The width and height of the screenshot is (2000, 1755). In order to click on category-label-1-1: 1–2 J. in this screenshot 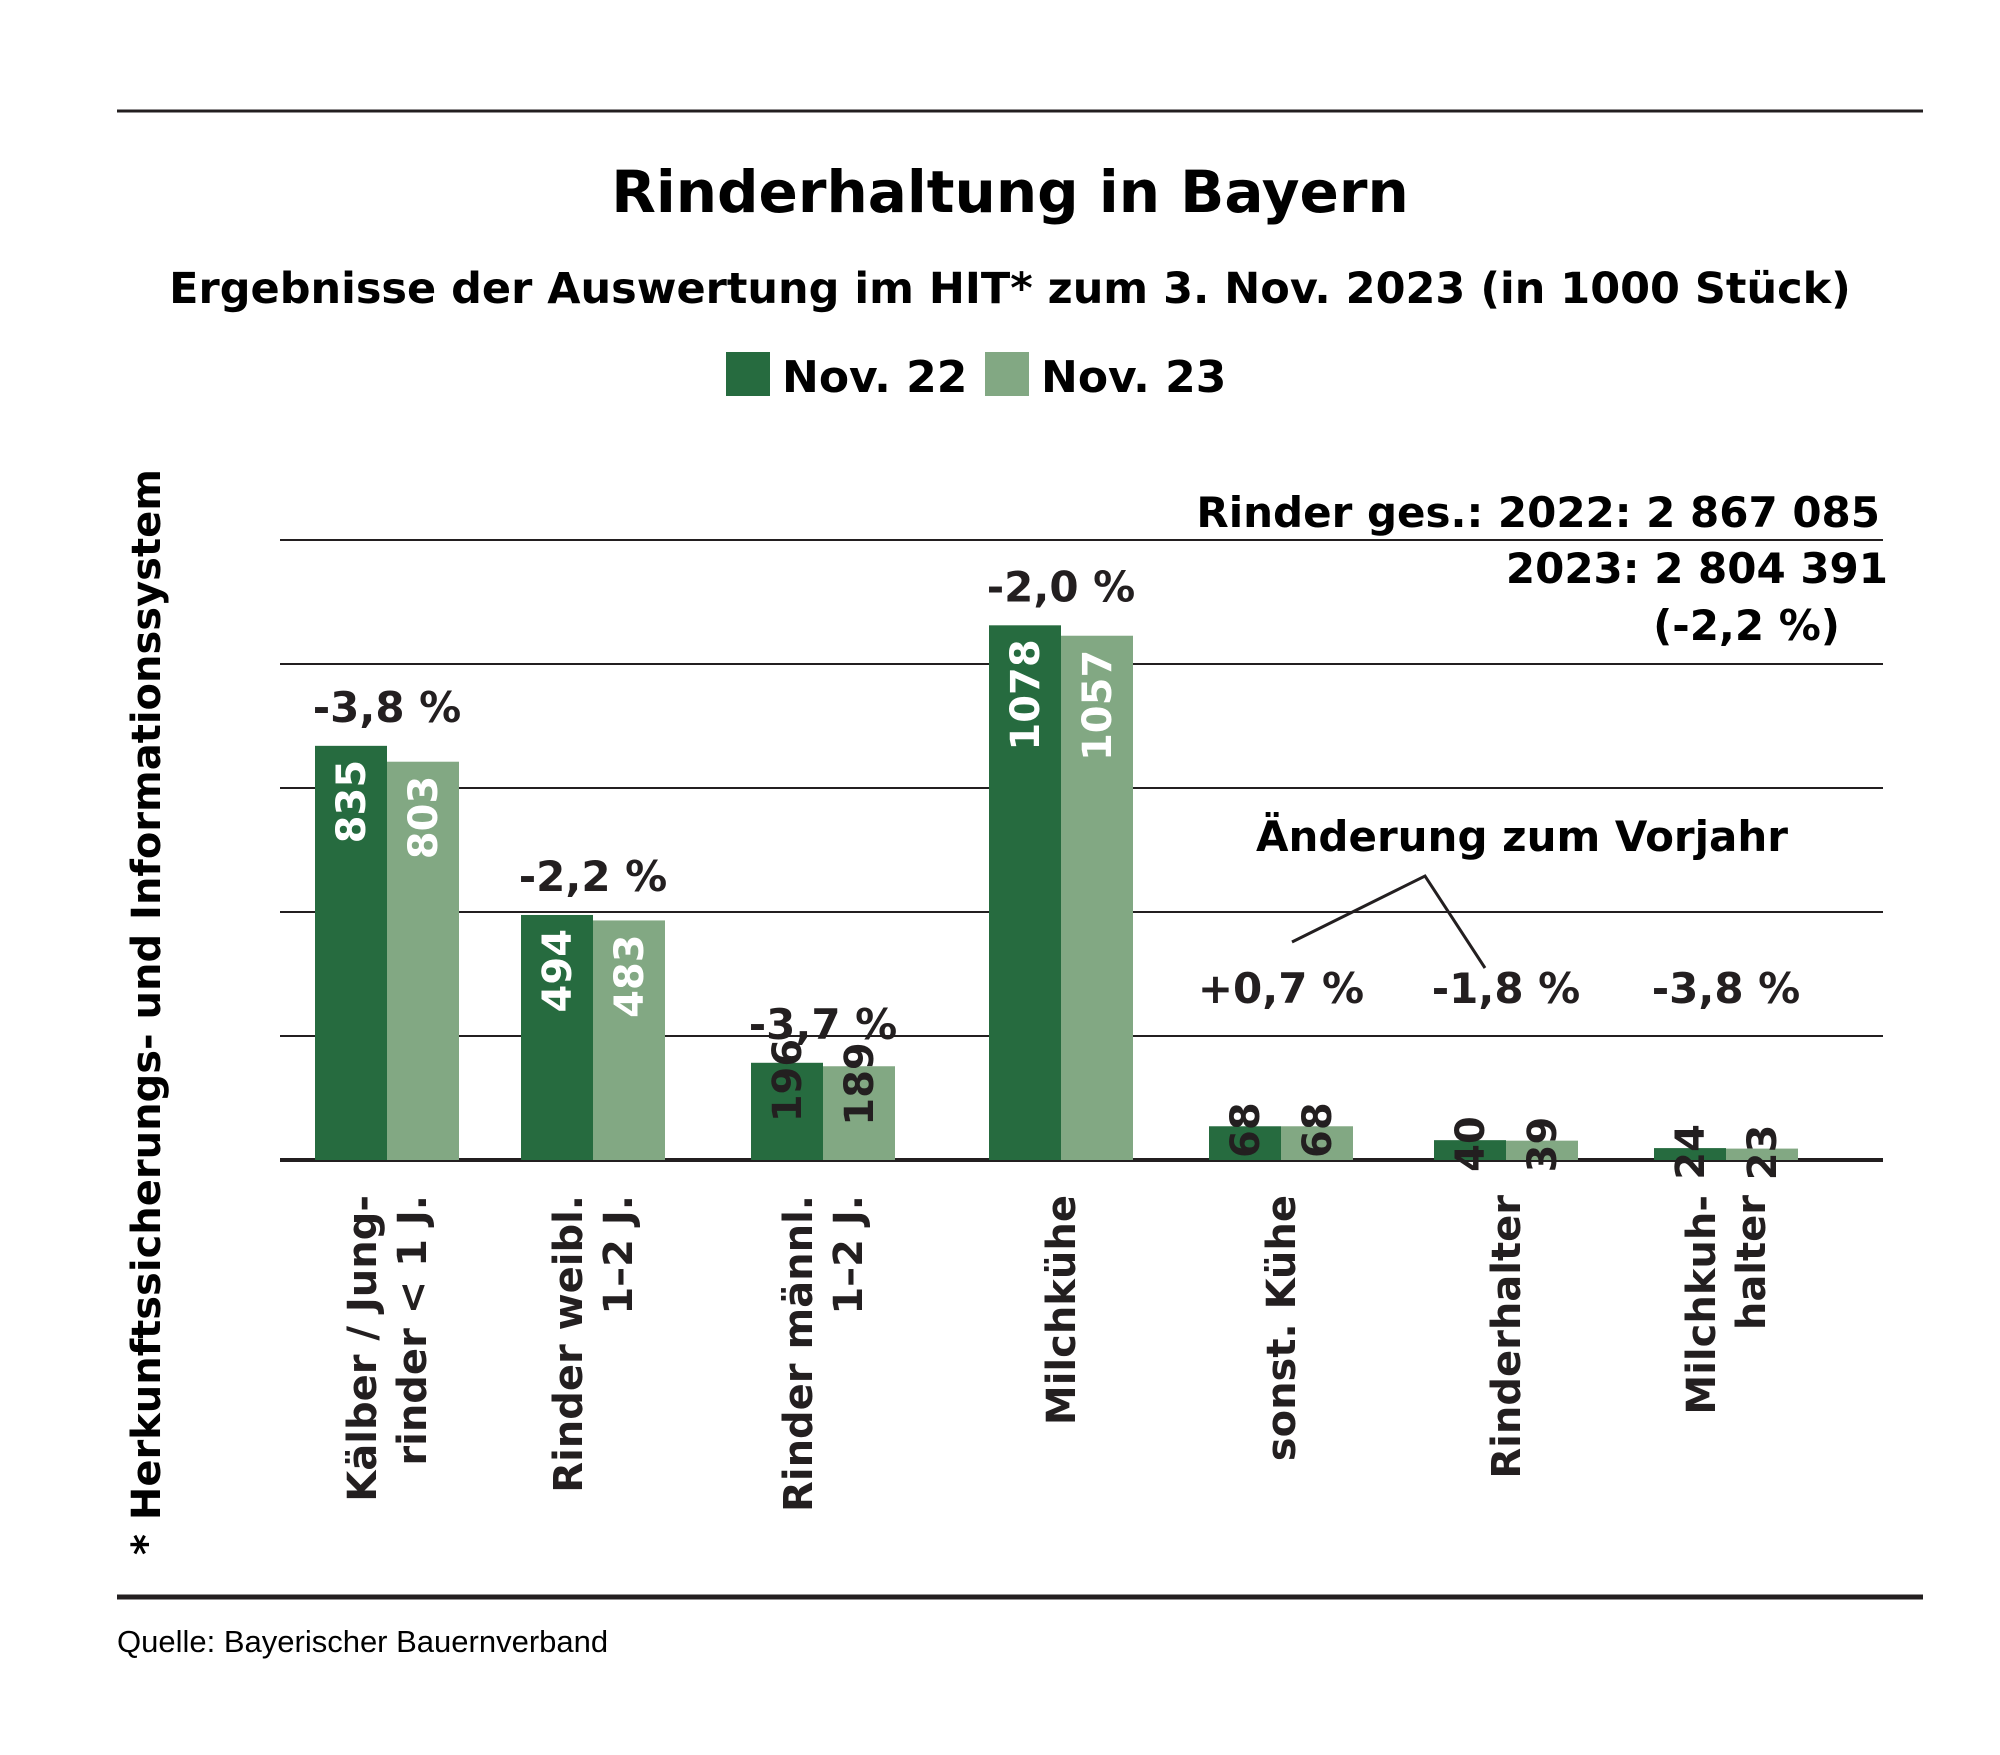, I will do `click(619, 1255)`.